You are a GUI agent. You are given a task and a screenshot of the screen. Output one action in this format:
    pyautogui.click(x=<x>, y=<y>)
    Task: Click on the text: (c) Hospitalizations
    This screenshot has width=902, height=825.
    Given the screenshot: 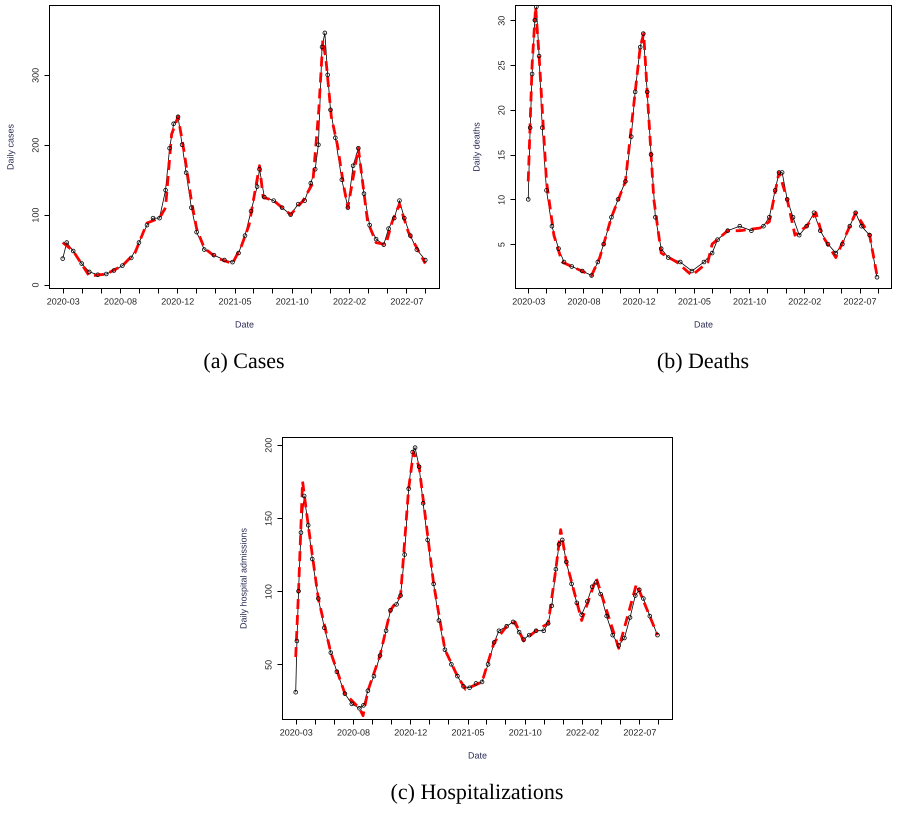 What is the action you would take?
    pyautogui.click(x=477, y=791)
    